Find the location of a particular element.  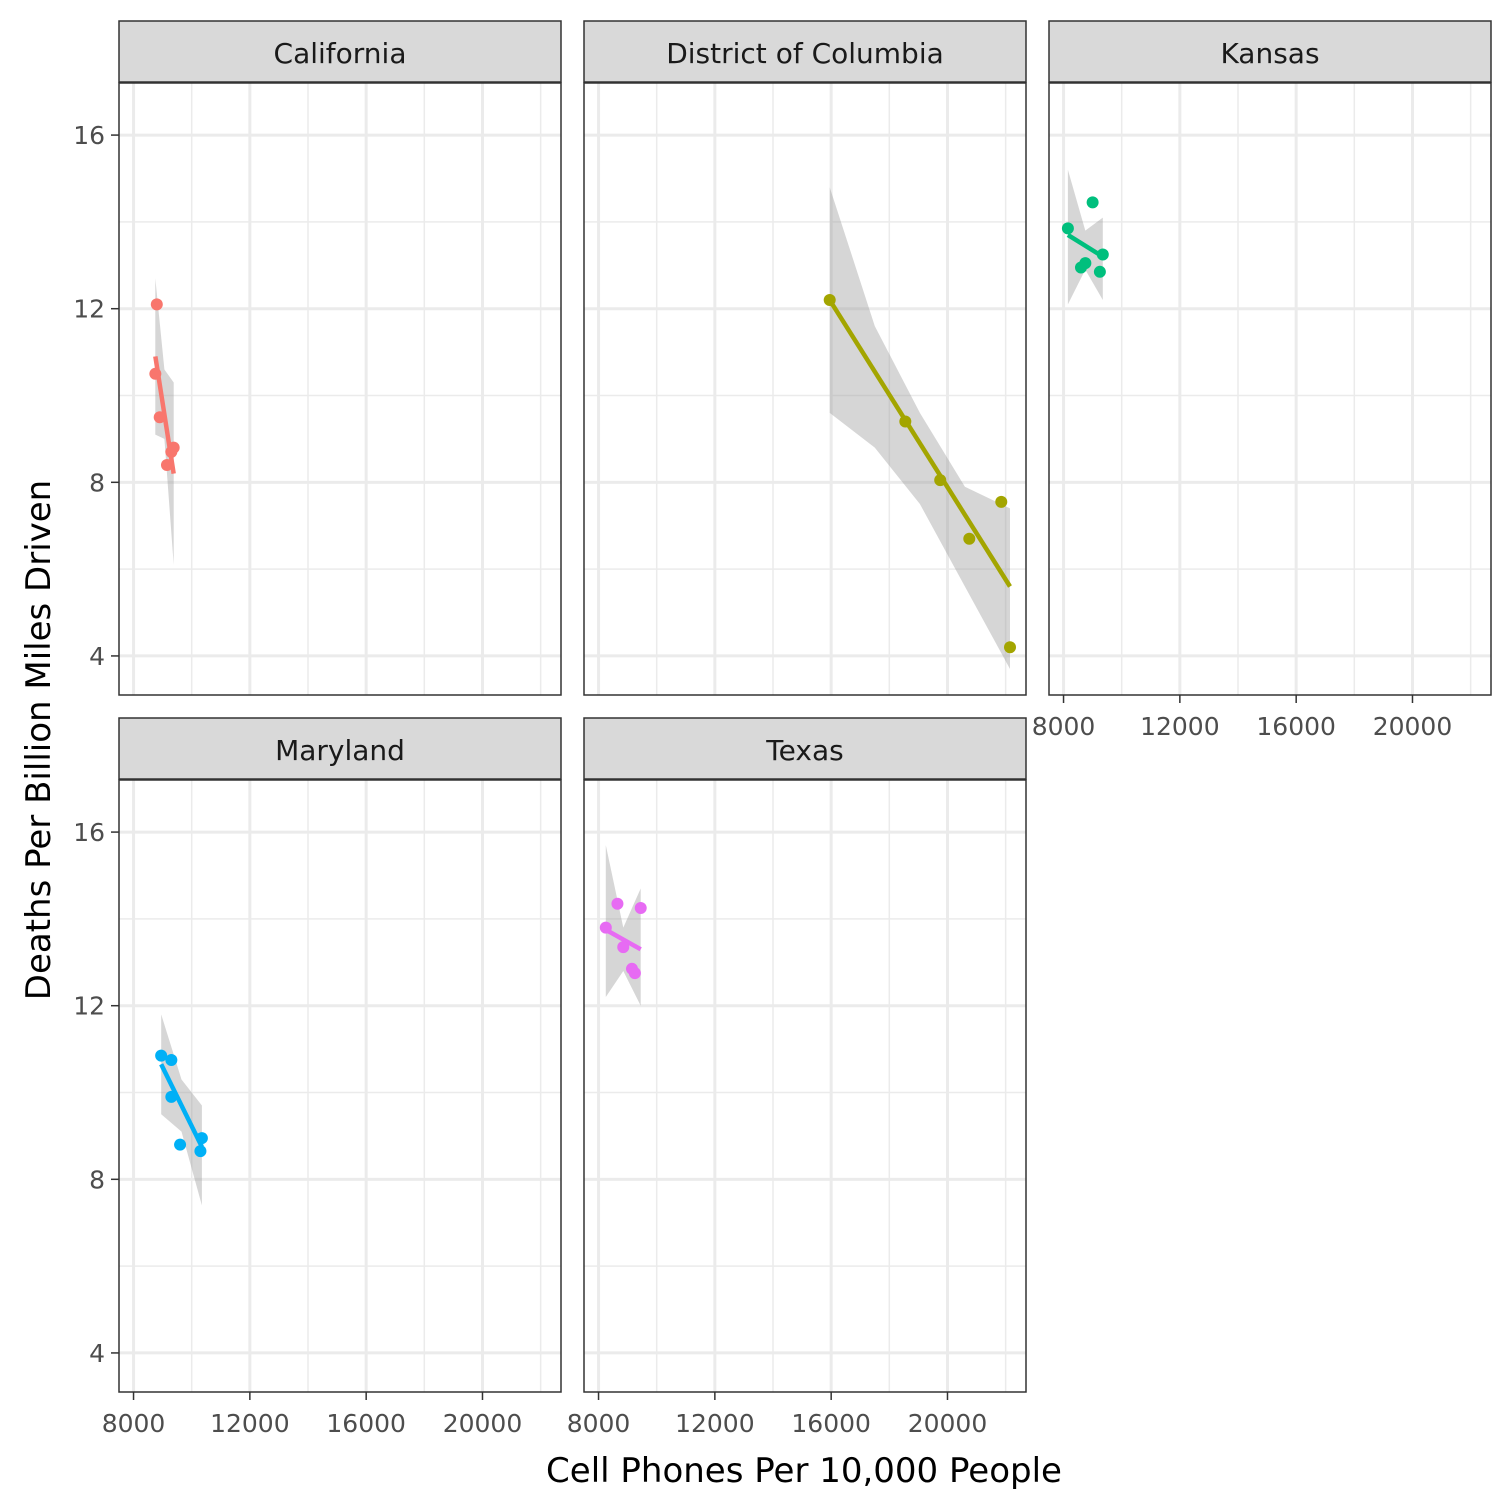

facet-strip-label: Maryland is located at coordinates (340, 750).